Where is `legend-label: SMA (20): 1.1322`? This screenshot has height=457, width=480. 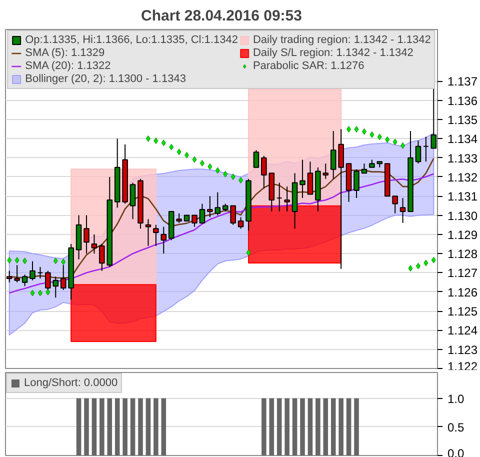
legend-label: SMA (20): 1.1322 is located at coordinates (68, 66).